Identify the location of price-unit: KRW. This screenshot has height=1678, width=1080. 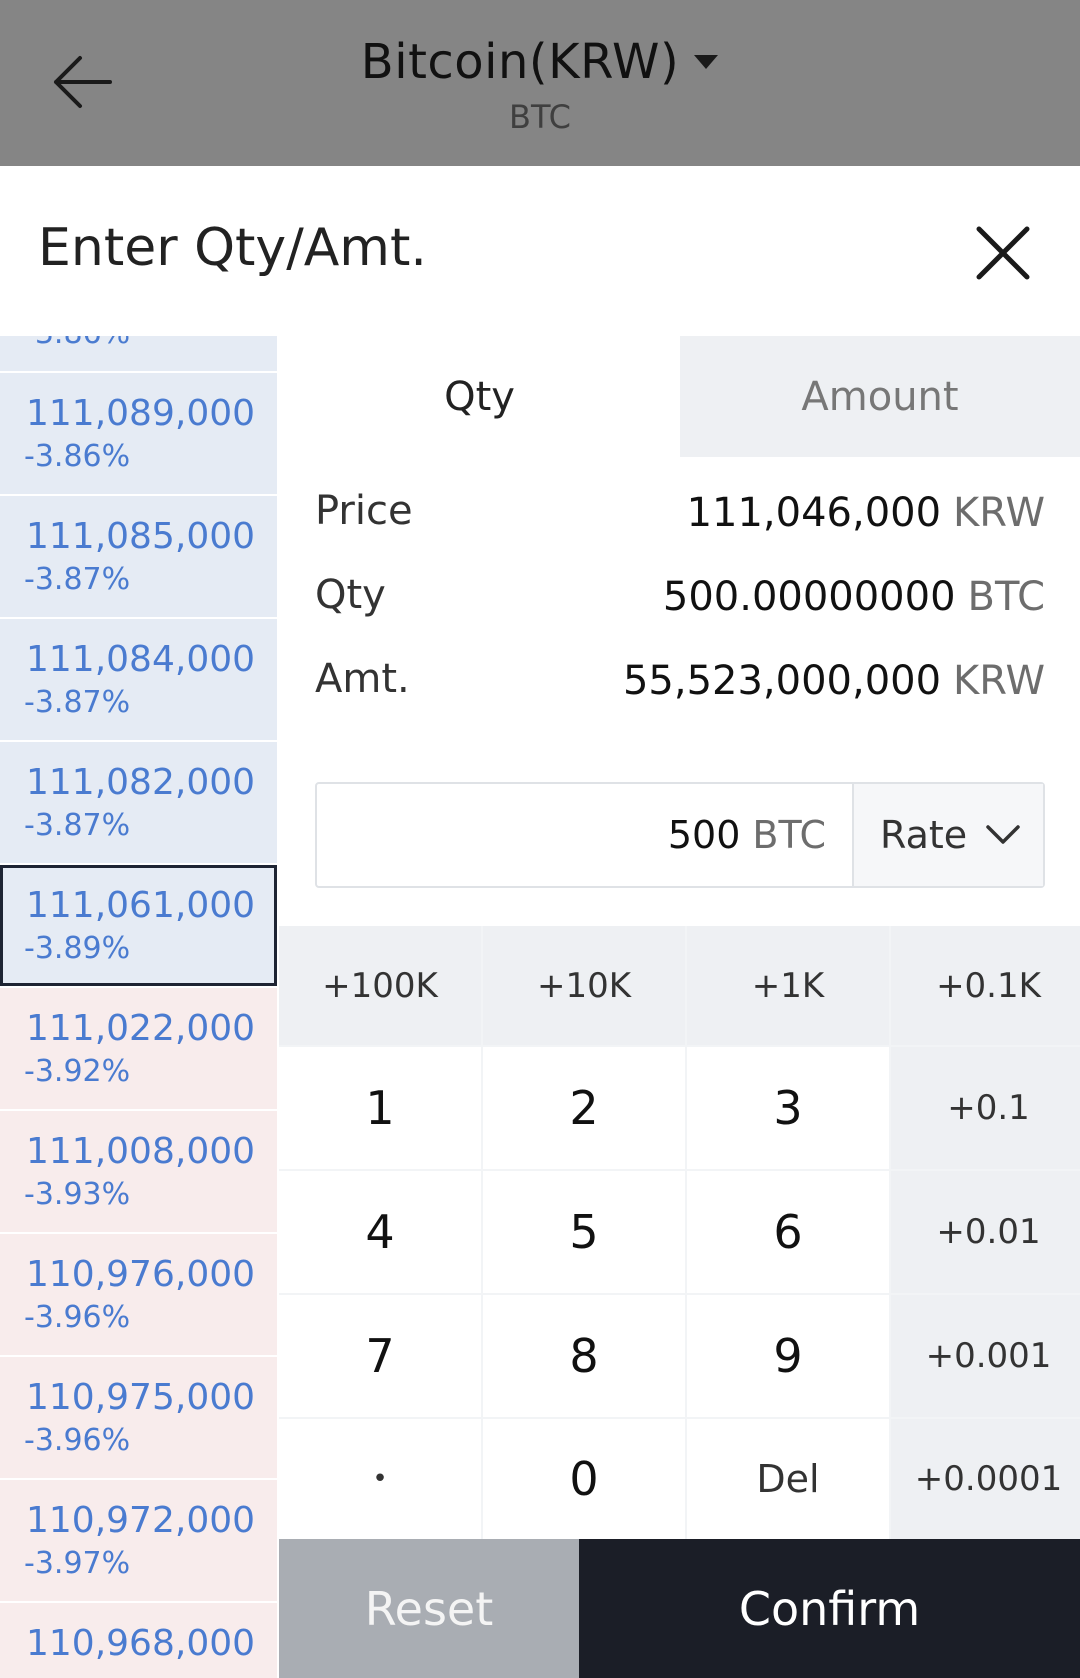
(999, 513).